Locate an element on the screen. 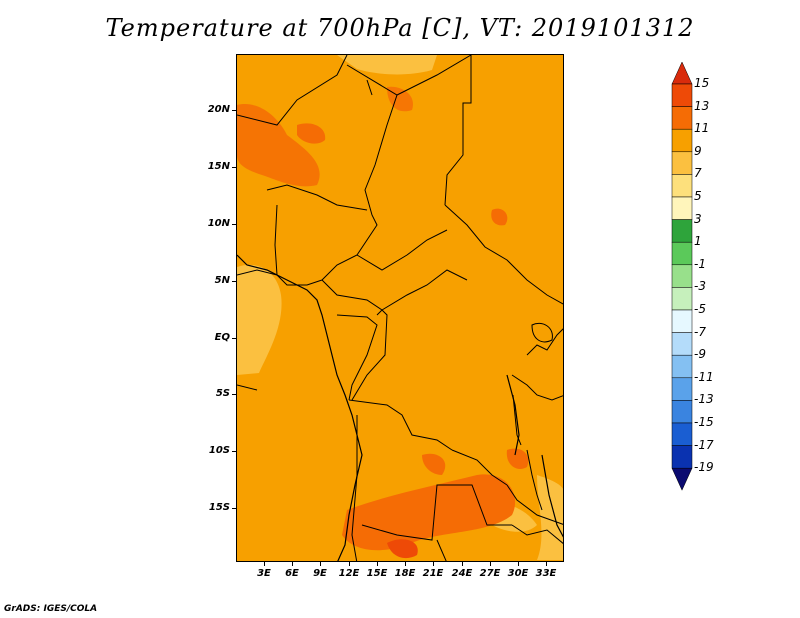 This screenshot has height=618, width=800. lon-label: 27E is located at coordinates (490, 573).